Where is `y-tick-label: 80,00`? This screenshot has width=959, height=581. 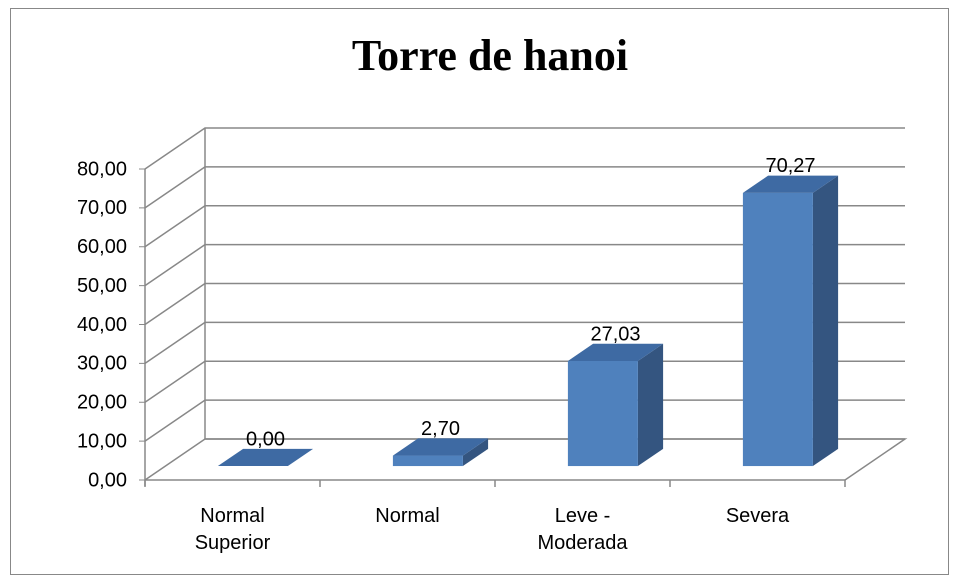
y-tick-label: 80,00 is located at coordinates (102, 169).